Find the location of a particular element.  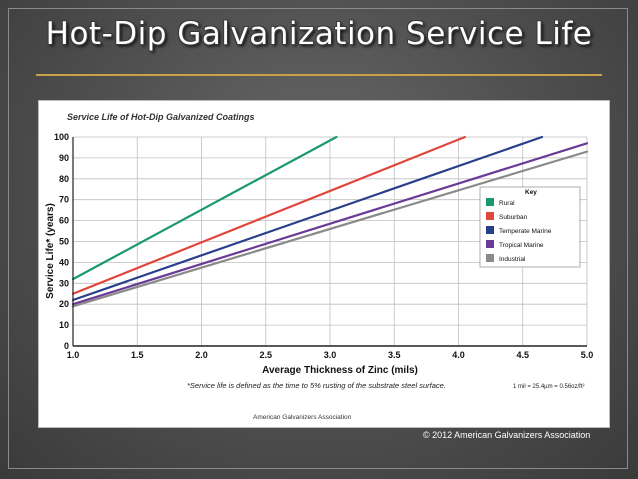

y-tick-label: 100 is located at coordinates (61, 137).